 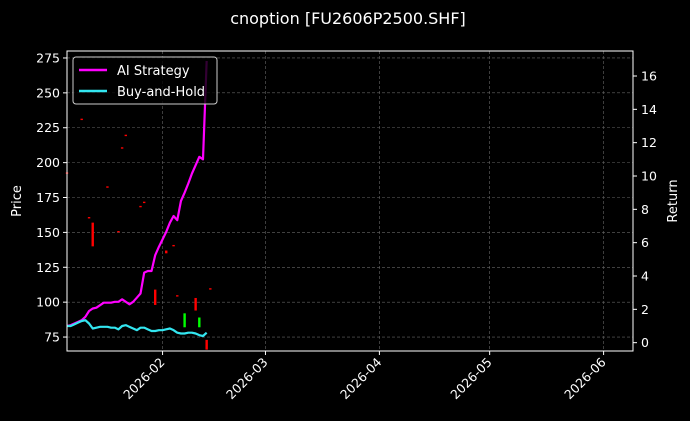 What do you see at coordinates (48, 232) in the screenshot?
I see `y-tick-label: 150` at bounding box center [48, 232].